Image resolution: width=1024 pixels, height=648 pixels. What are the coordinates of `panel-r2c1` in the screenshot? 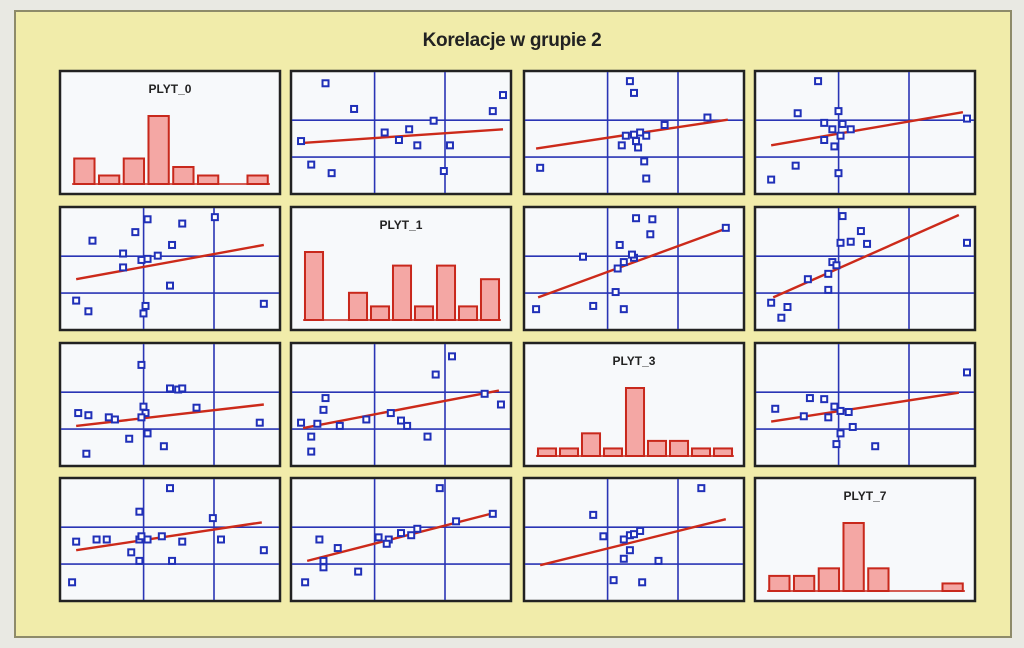 It's located at (401, 404).